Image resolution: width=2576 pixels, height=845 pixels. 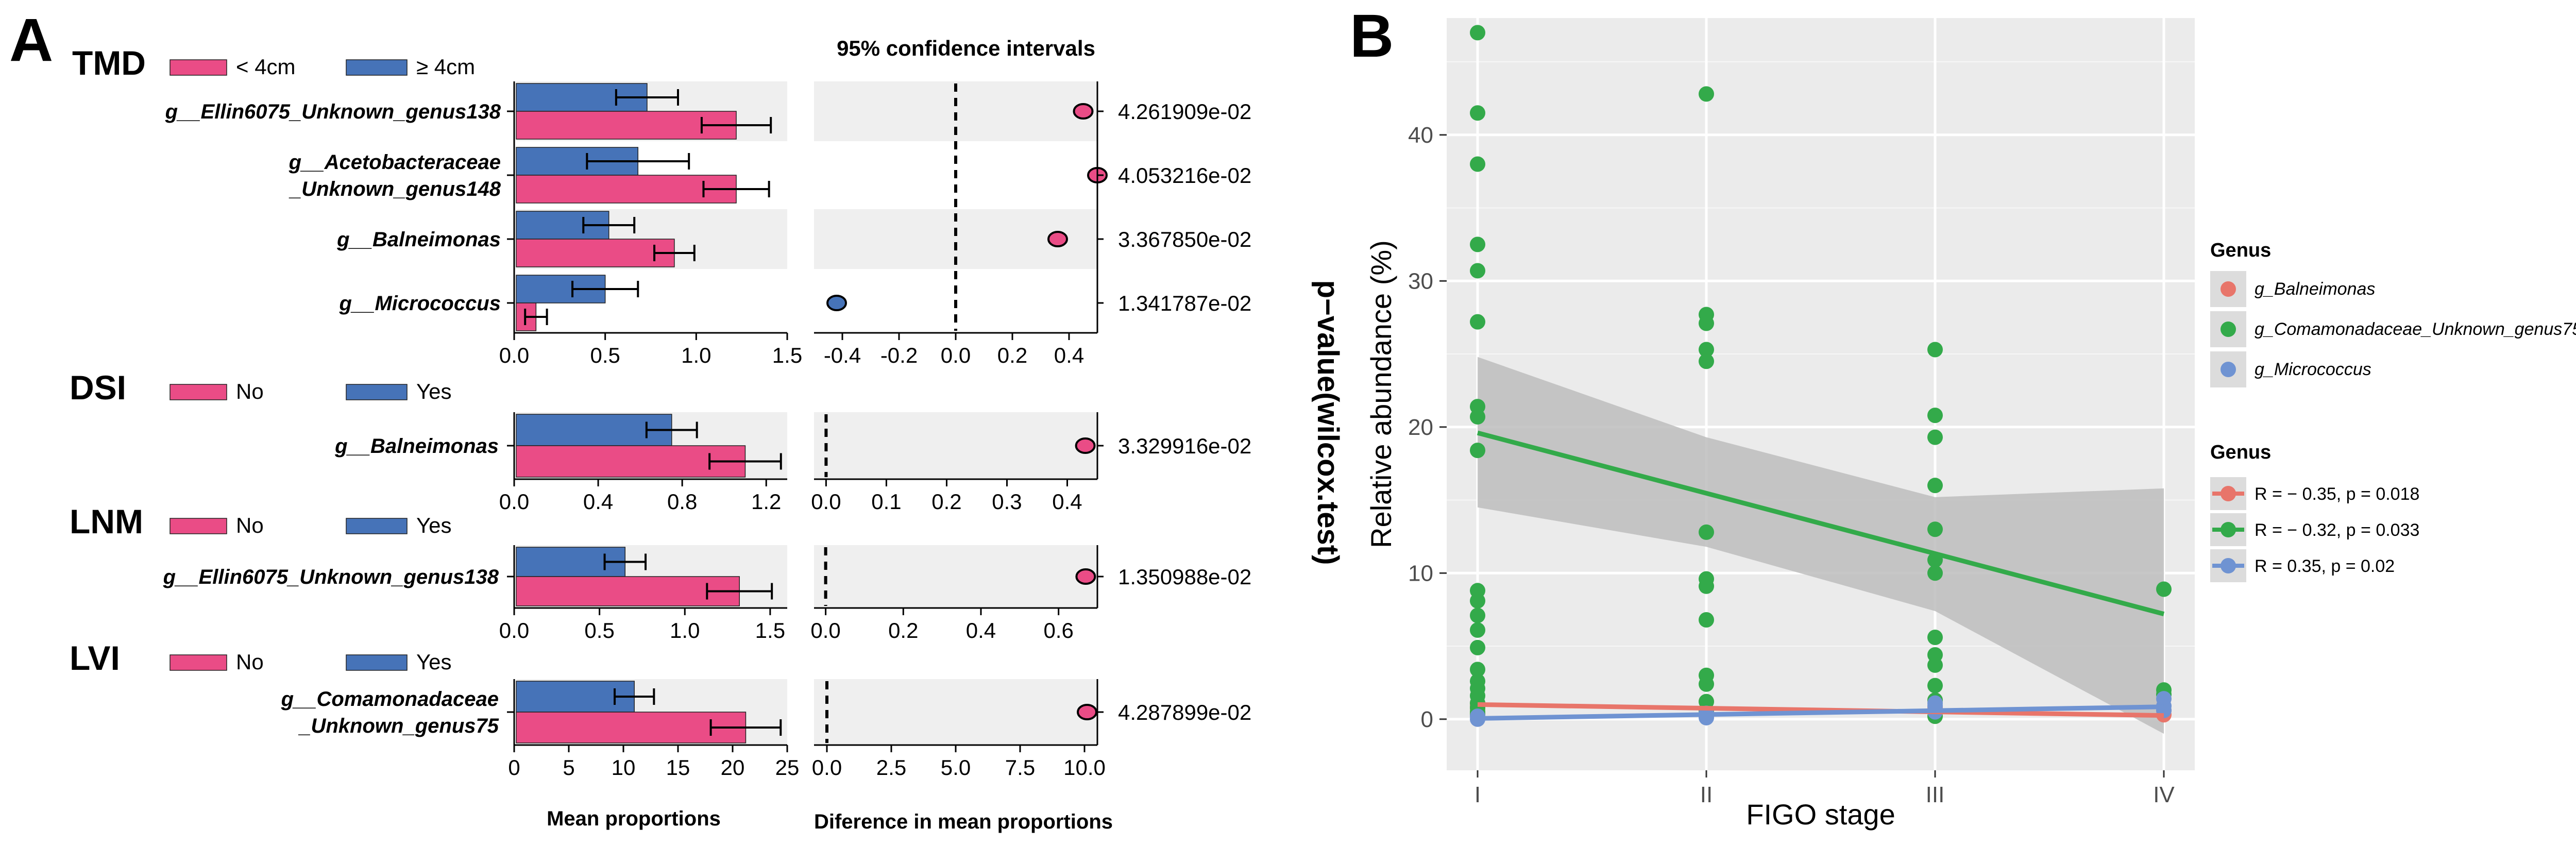 What do you see at coordinates (2240, 452) in the screenshot?
I see `legend-title-2: Genus` at bounding box center [2240, 452].